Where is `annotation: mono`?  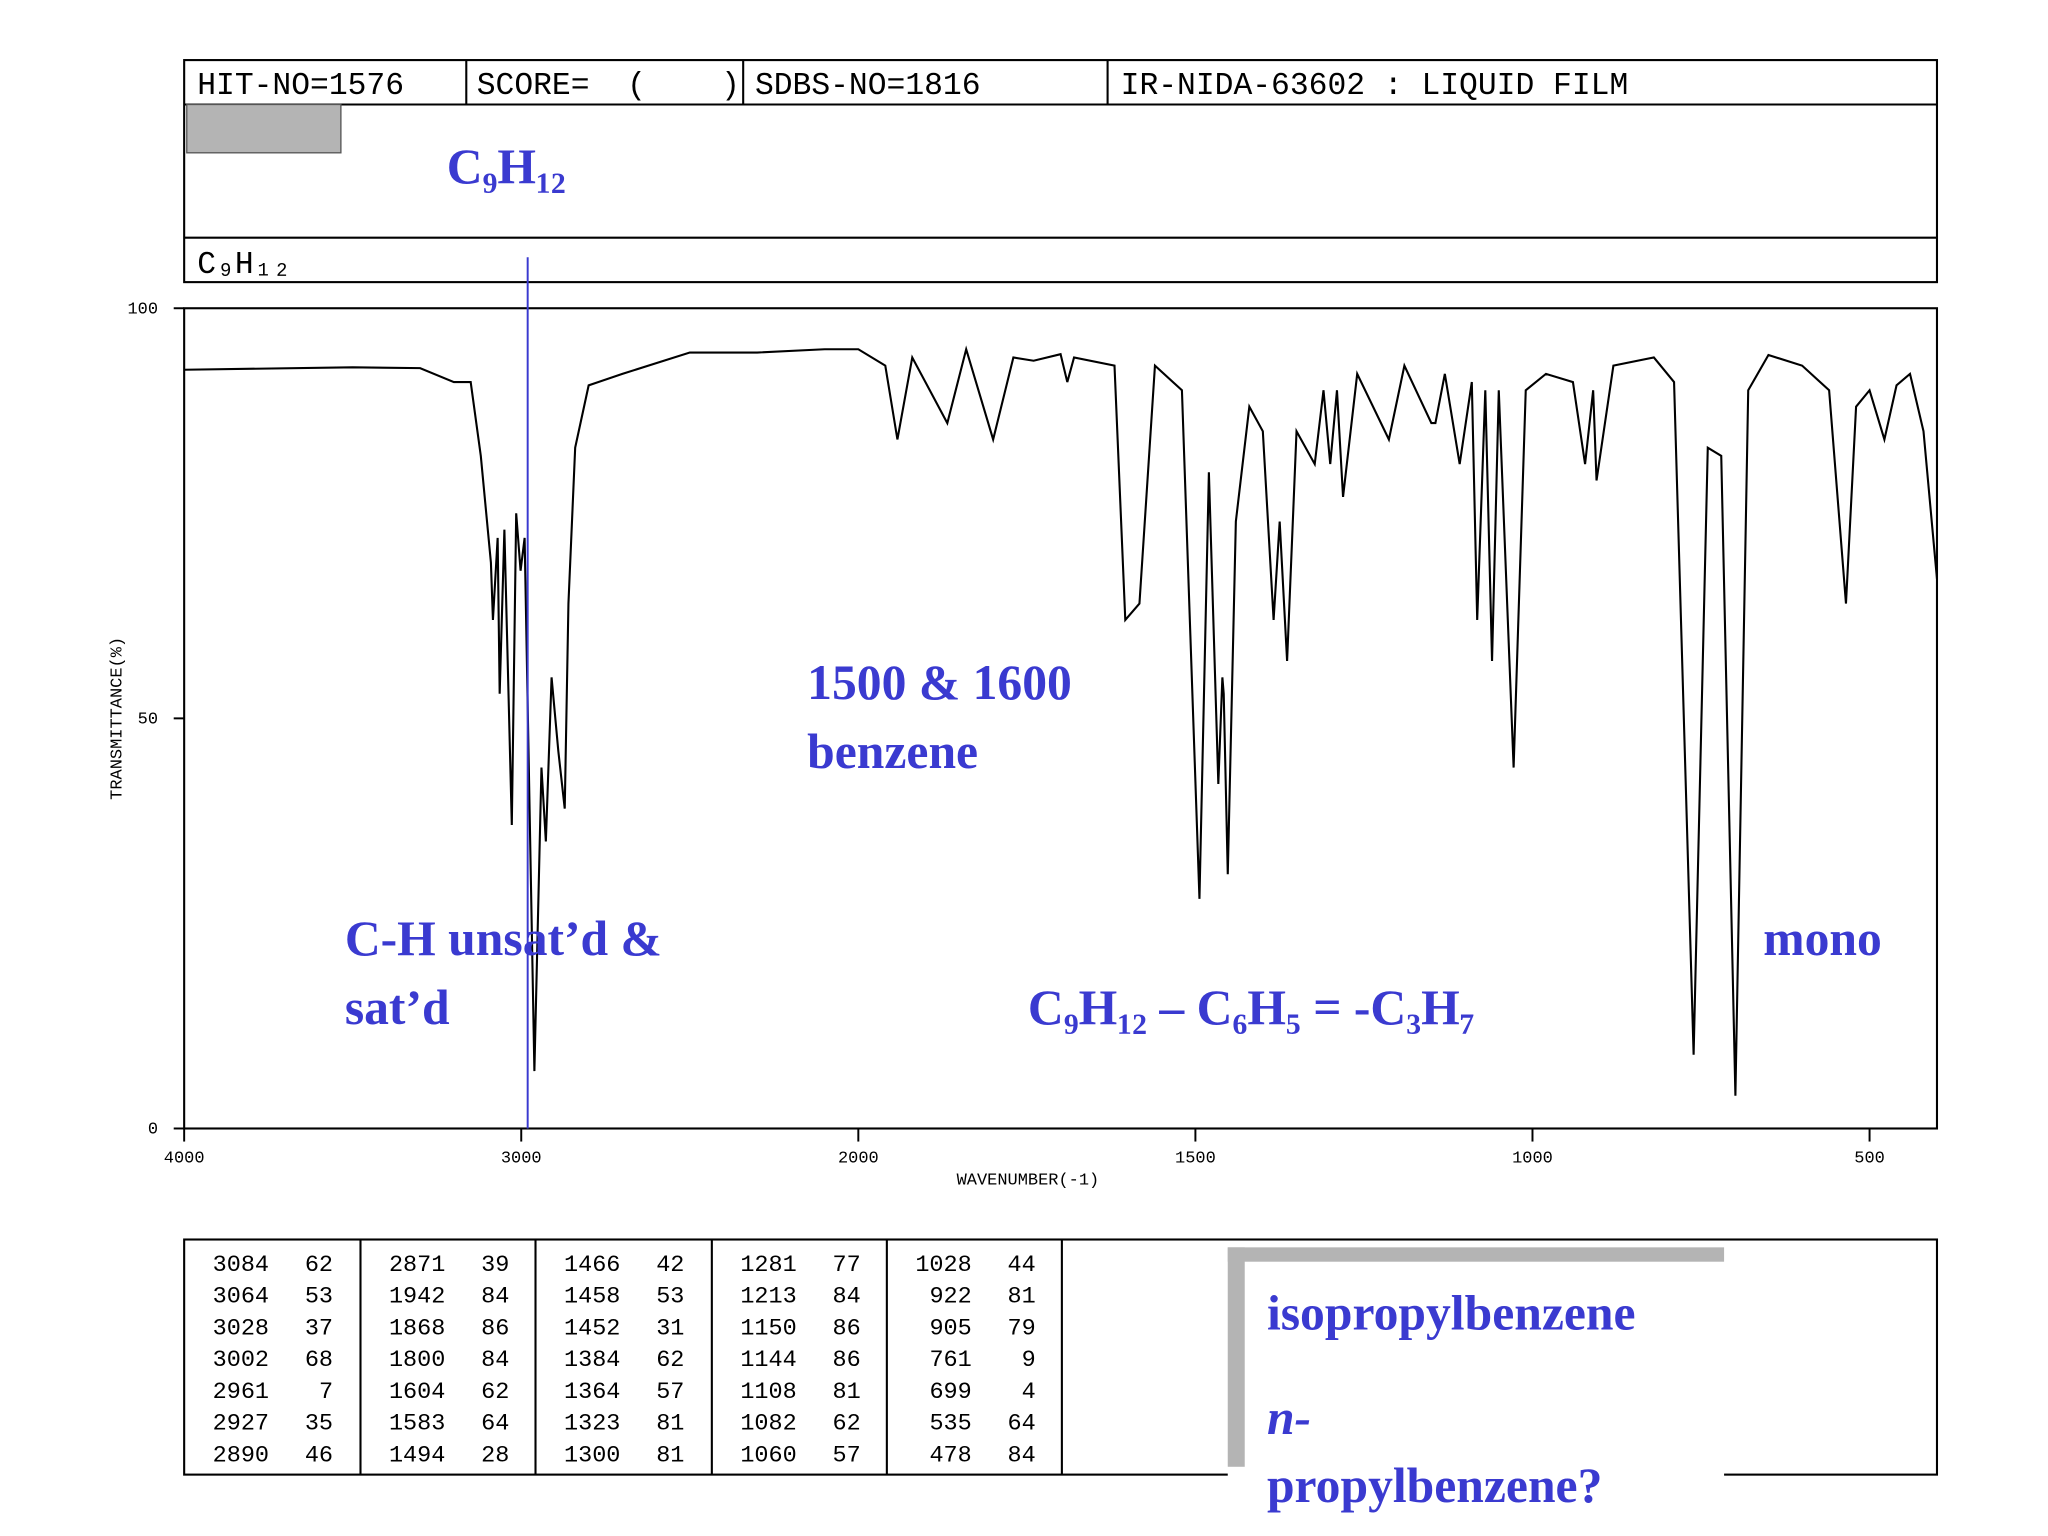
annotation: mono is located at coordinates (1822, 938).